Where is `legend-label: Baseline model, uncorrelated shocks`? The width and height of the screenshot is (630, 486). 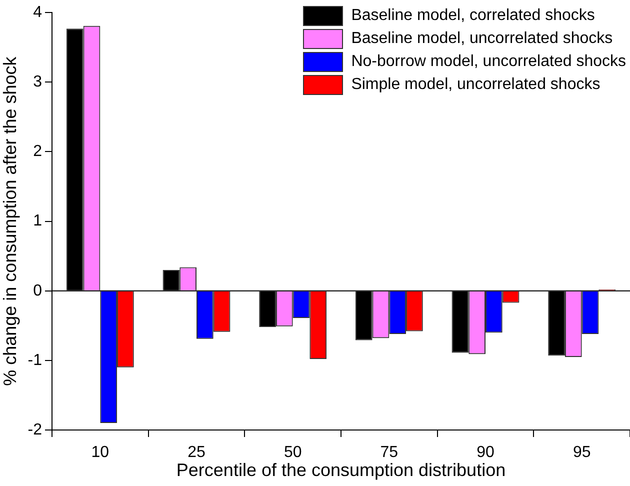 legend-label: Baseline model, uncorrelated shocks is located at coordinates (482, 39).